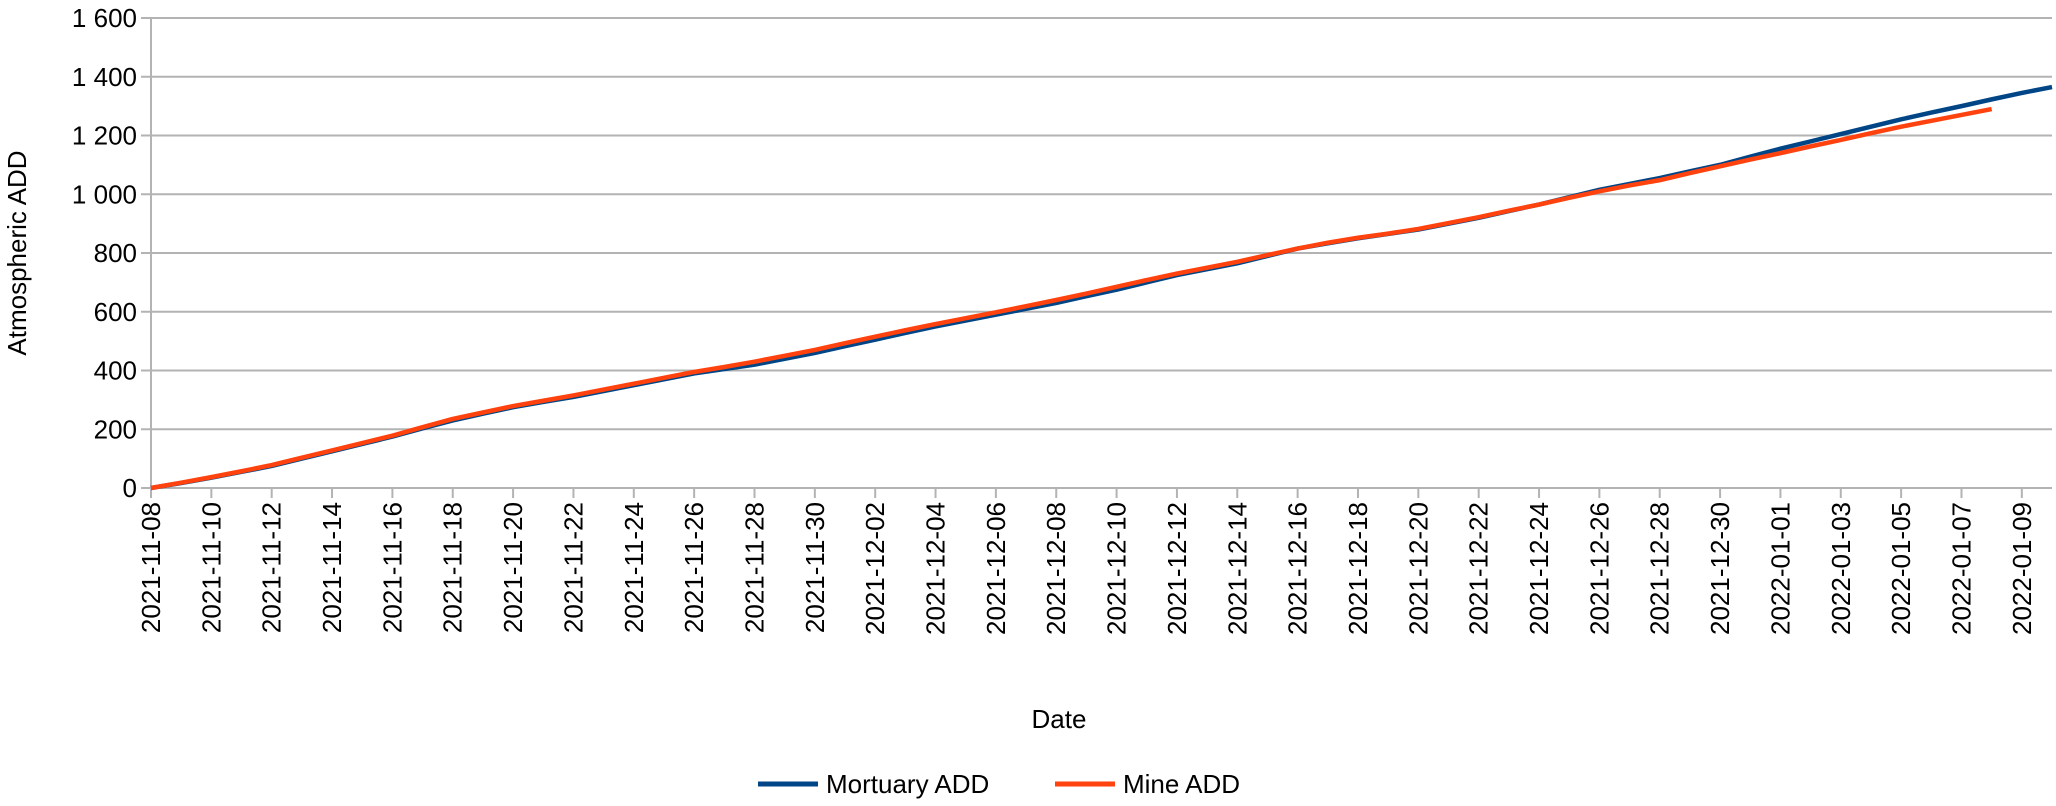  Describe the element at coordinates (115, 253) in the screenshot. I see `y-tick-label: 800` at that location.